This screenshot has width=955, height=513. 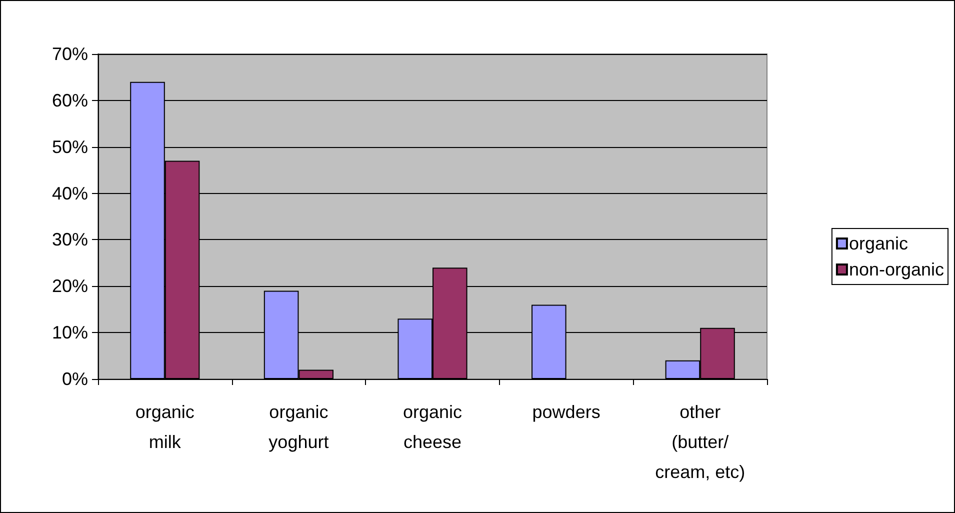 I want to click on legend-label: organic, so click(x=878, y=244).